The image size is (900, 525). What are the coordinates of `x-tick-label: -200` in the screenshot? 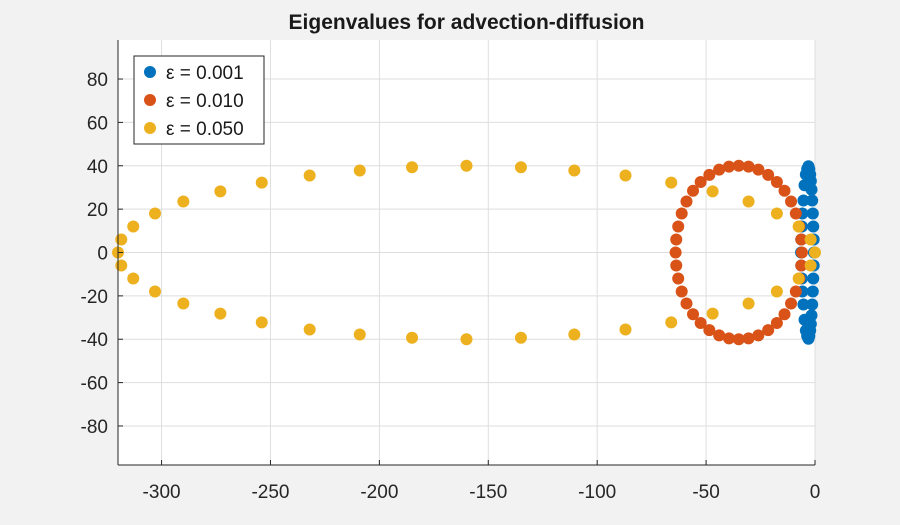 It's located at (379, 492).